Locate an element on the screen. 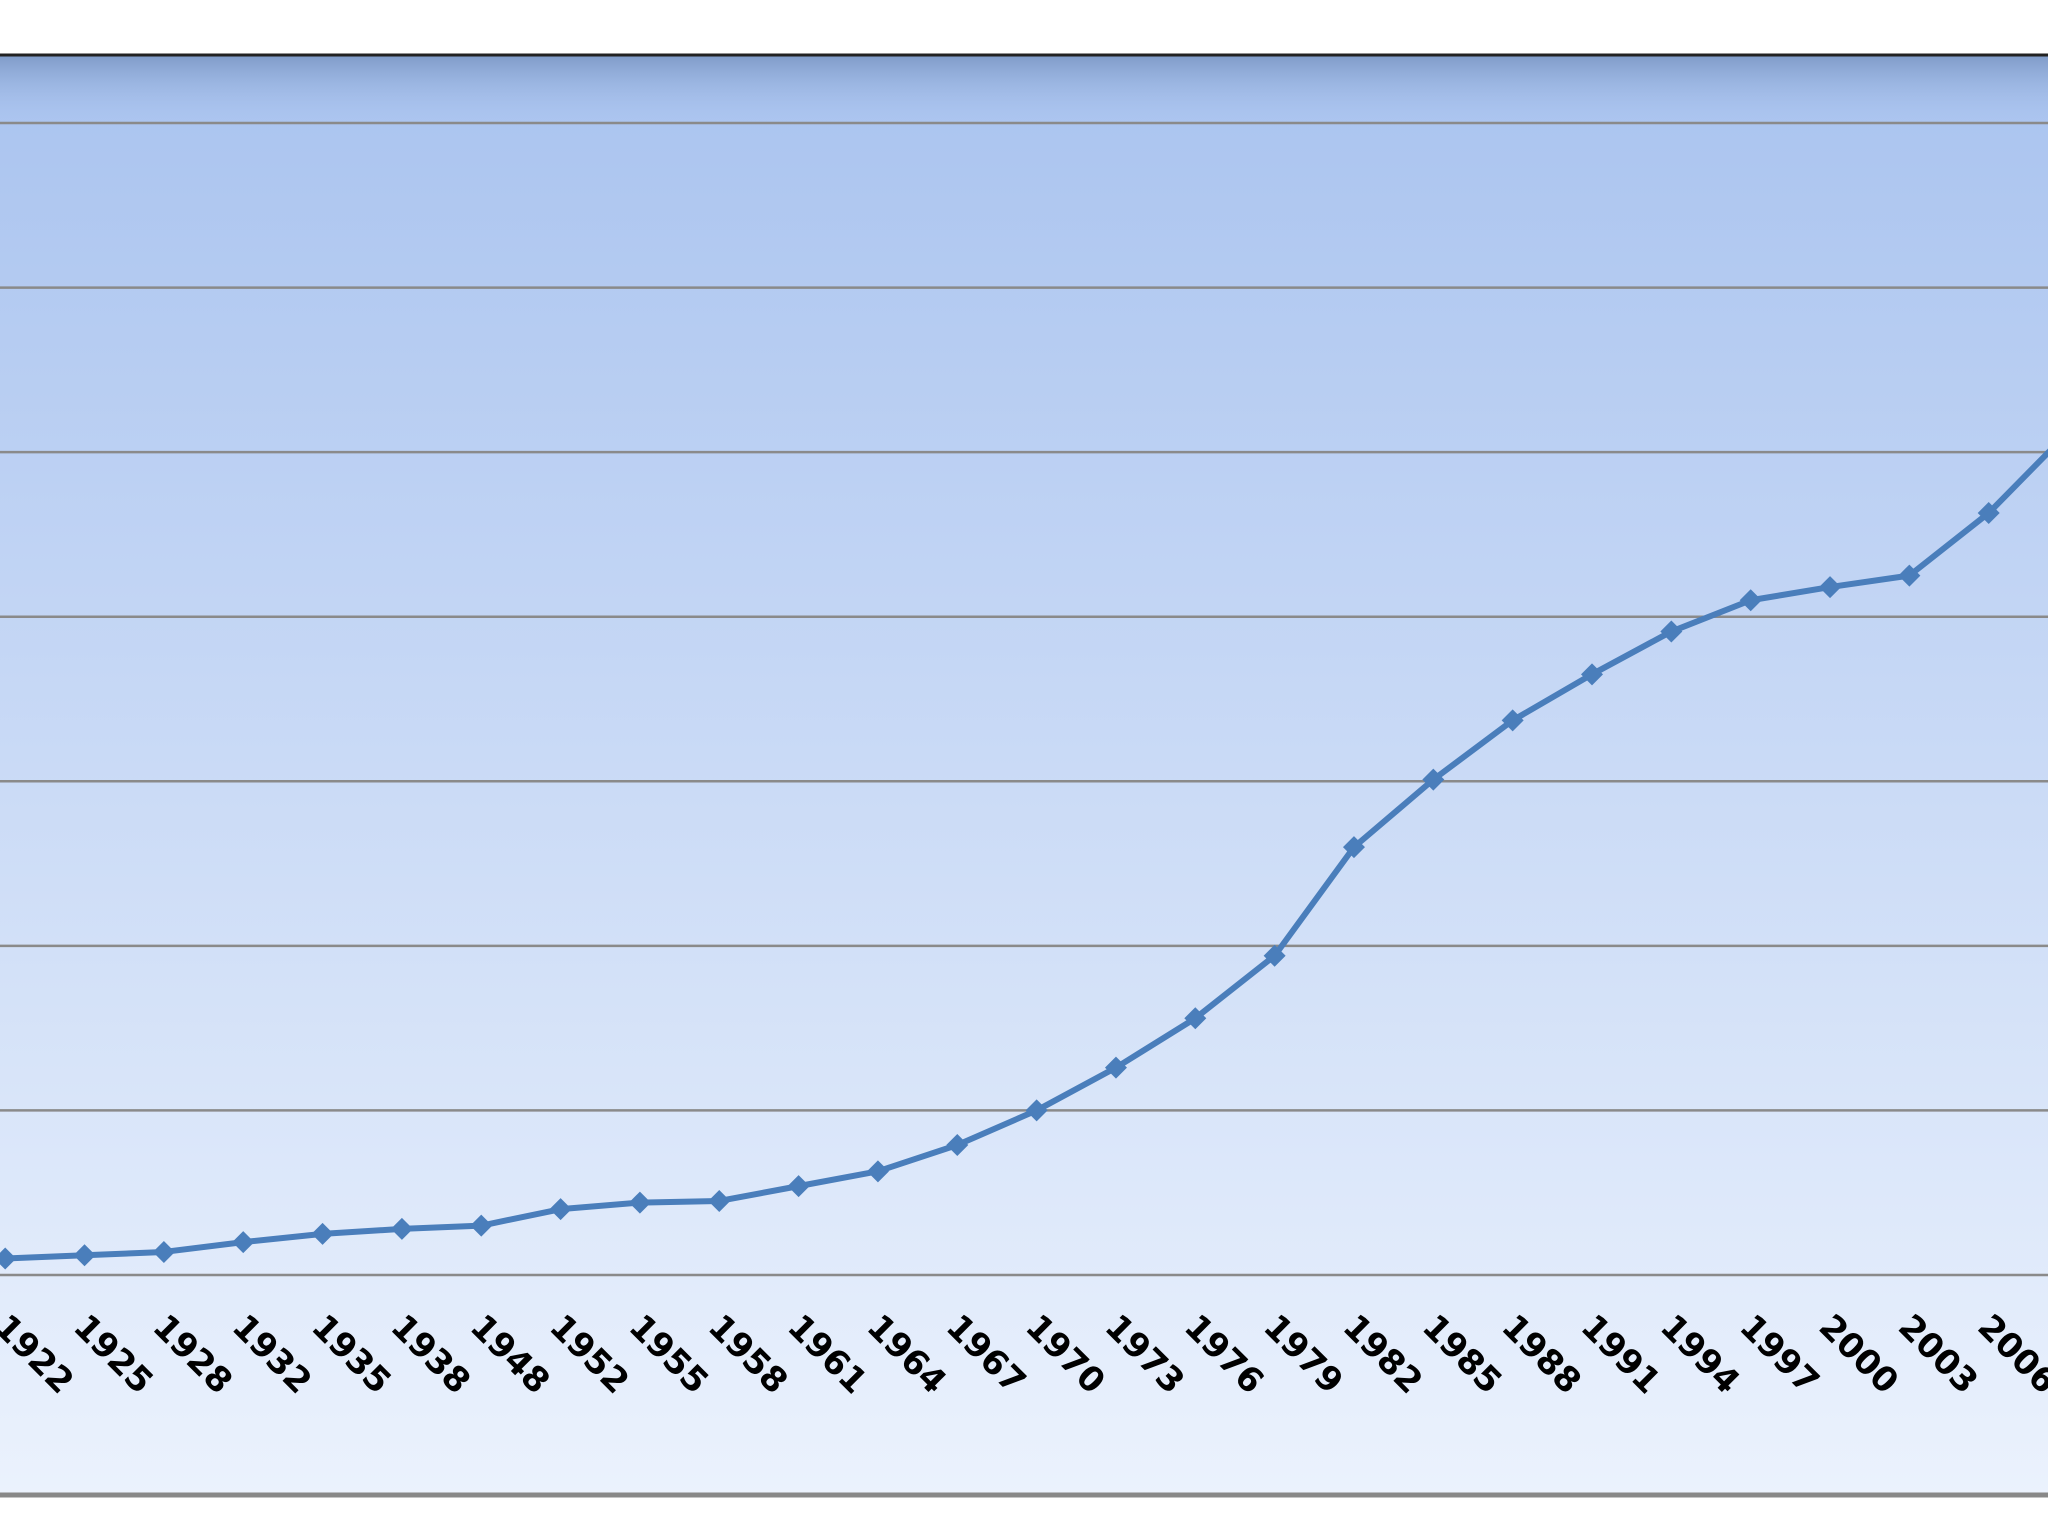 The width and height of the screenshot is (2048, 1536). chart-area-shade is located at coordinates (1024, 90).